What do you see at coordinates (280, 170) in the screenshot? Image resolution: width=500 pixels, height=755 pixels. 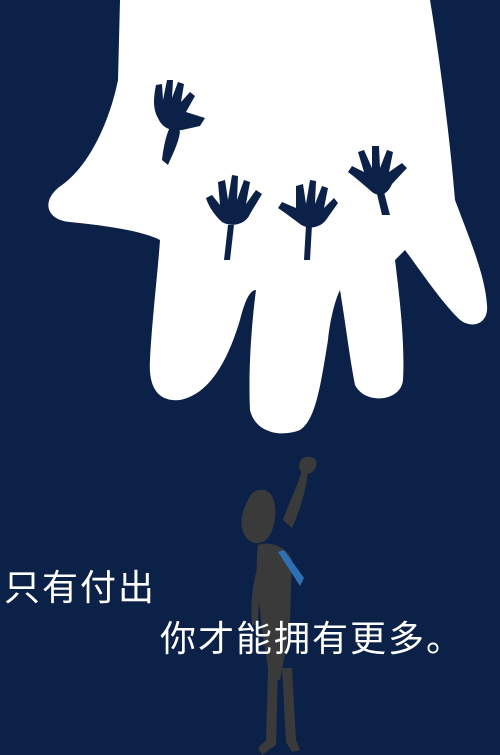 I see `small-hands` at bounding box center [280, 170].